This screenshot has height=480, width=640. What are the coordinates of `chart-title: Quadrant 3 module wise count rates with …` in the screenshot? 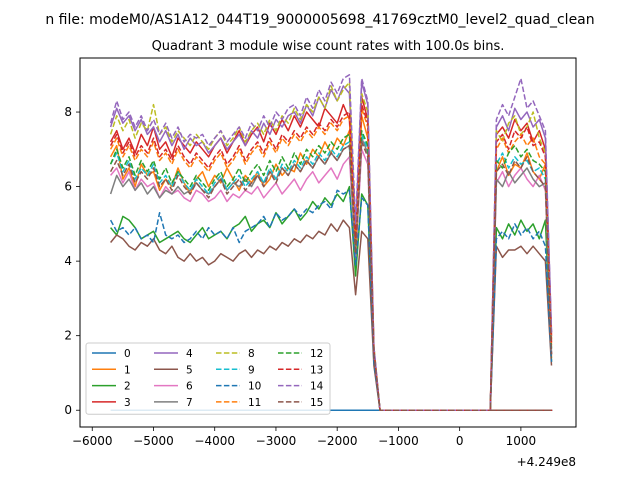 It's located at (328, 46).